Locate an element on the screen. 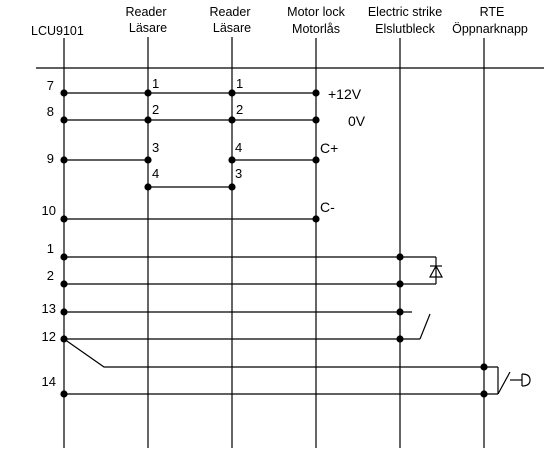 The width and height of the screenshot is (558, 457). diode-symbol is located at coordinates (436, 270).